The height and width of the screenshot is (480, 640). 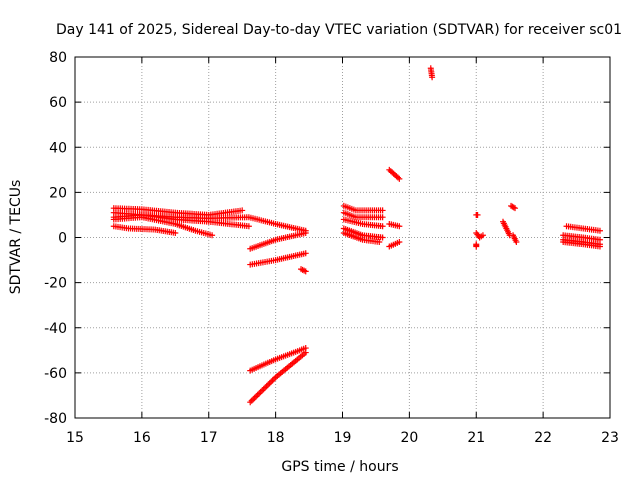 What do you see at coordinates (409, 438) in the screenshot?
I see `x-tick-label: 20` at bounding box center [409, 438].